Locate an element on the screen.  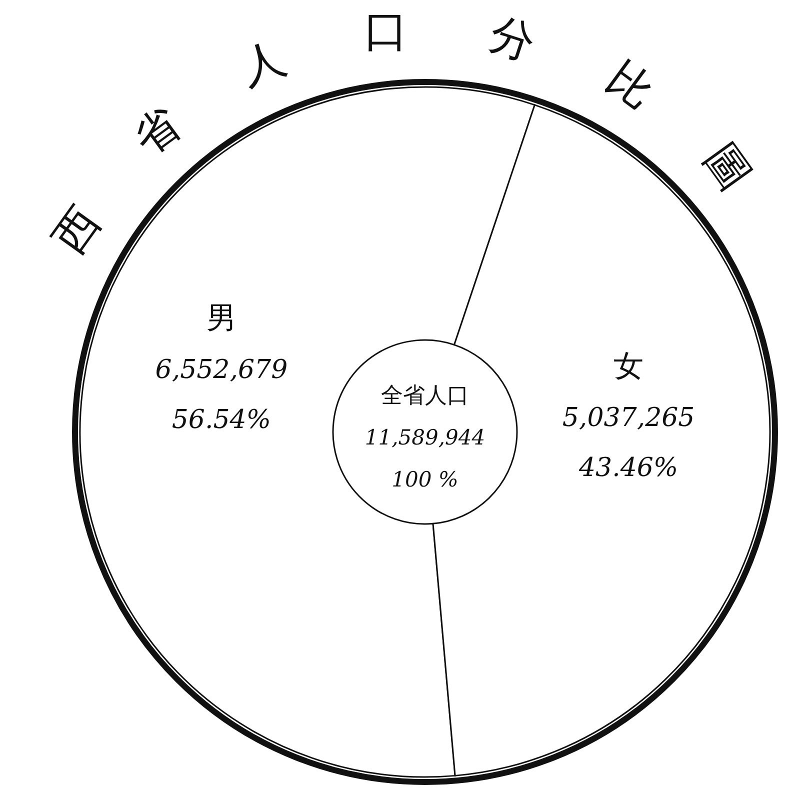
text: 5,037,265 is located at coordinates (628, 418).